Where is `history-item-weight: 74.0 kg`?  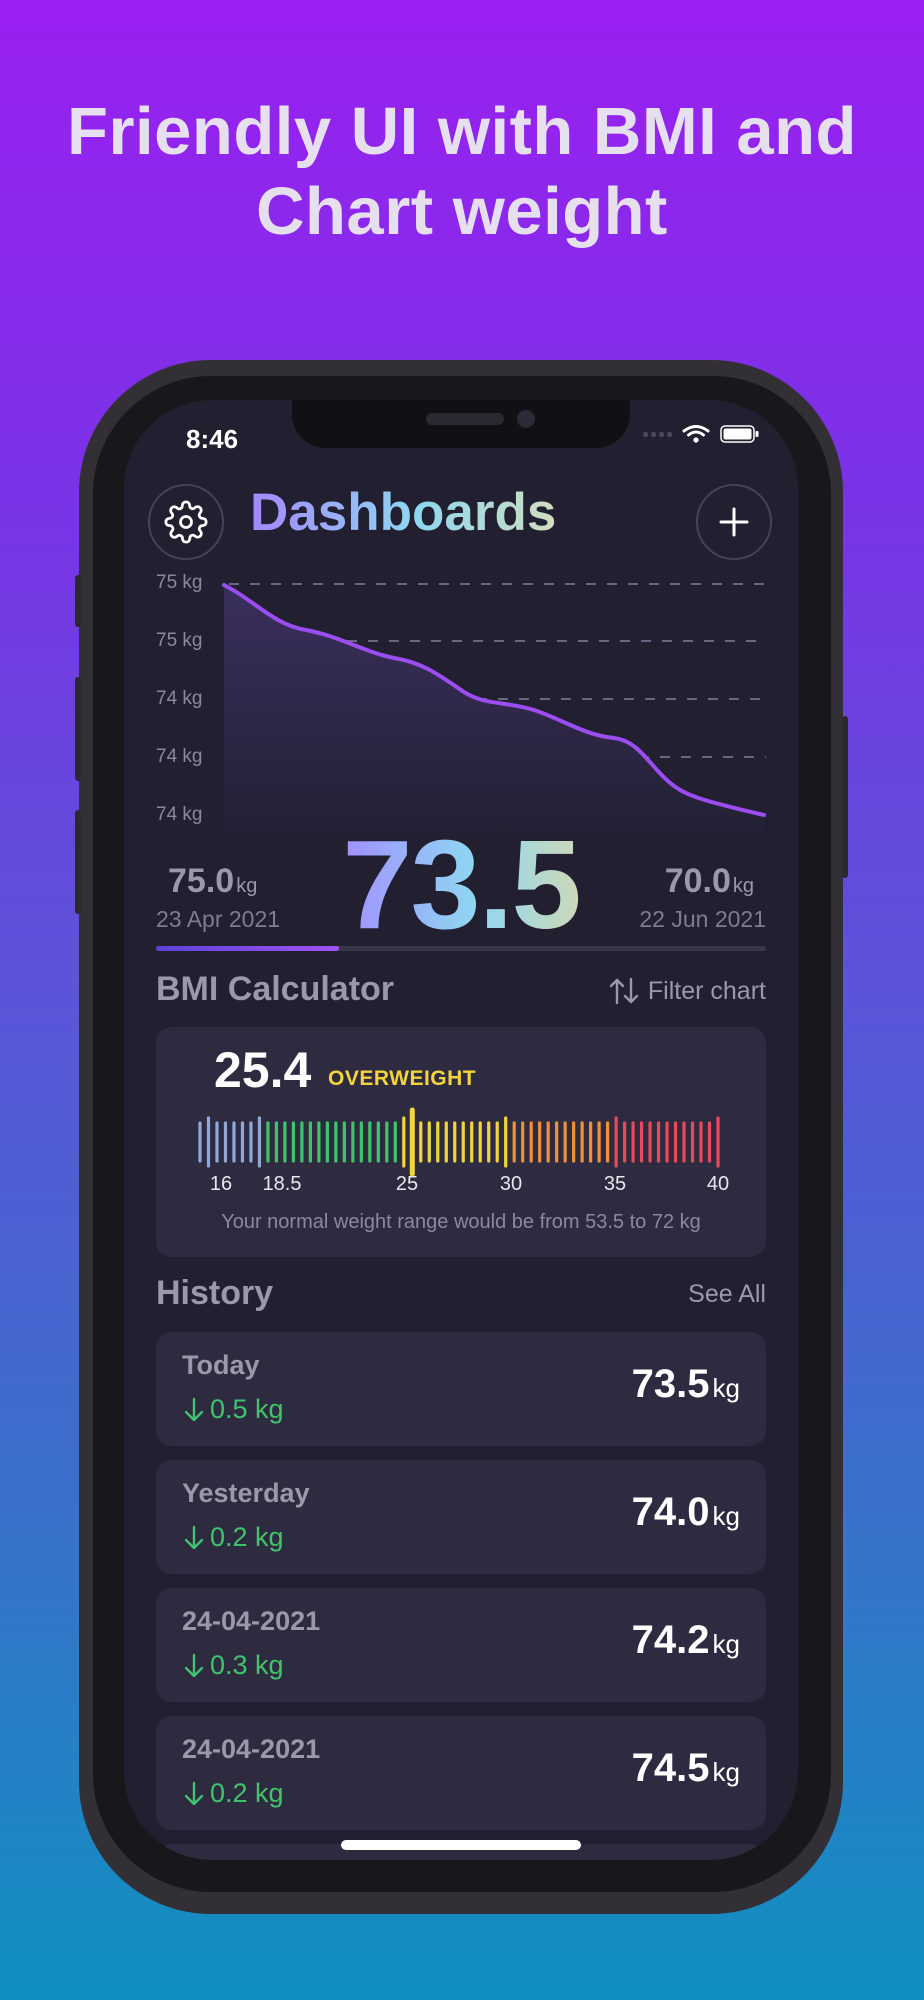 history-item-weight: 74.0 kg is located at coordinates (685, 1512).